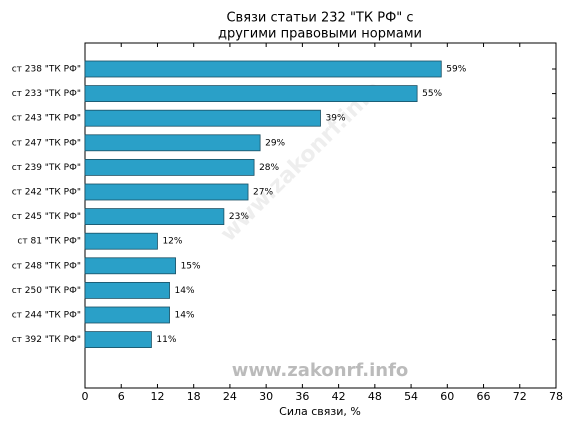 The image size is (576, 432). I want to click on value-label: 15%, so click(191, 266).